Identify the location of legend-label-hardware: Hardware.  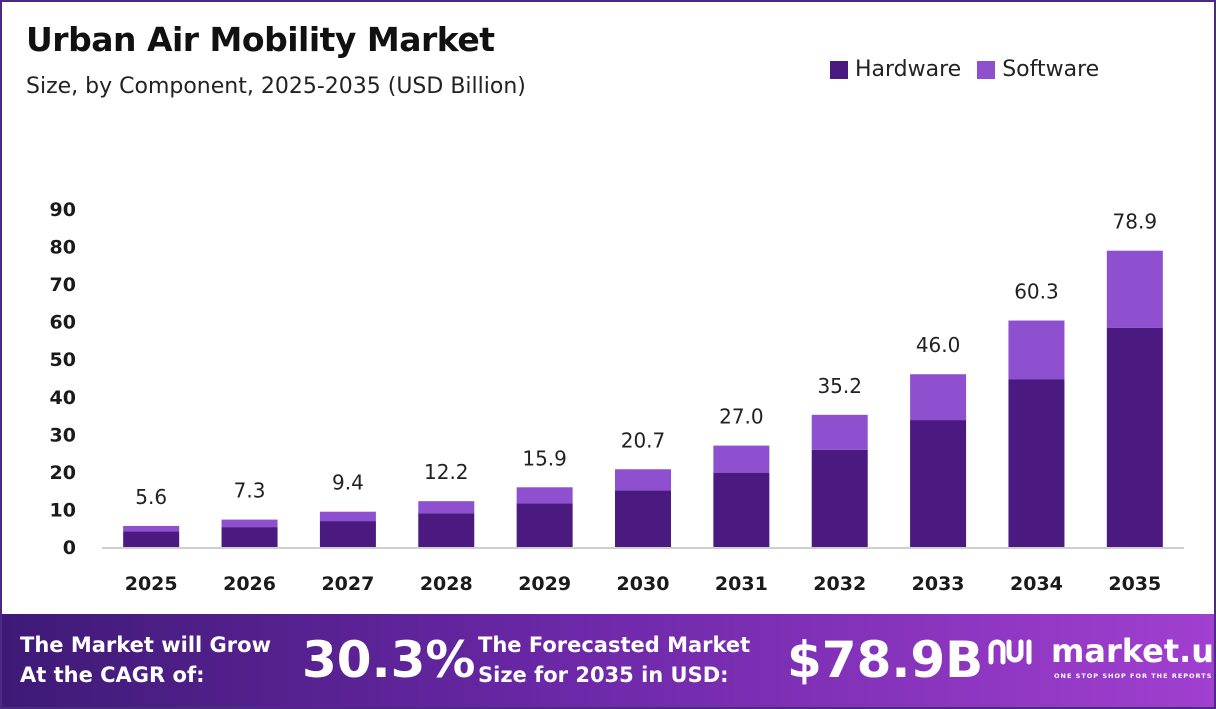
(908, 69).